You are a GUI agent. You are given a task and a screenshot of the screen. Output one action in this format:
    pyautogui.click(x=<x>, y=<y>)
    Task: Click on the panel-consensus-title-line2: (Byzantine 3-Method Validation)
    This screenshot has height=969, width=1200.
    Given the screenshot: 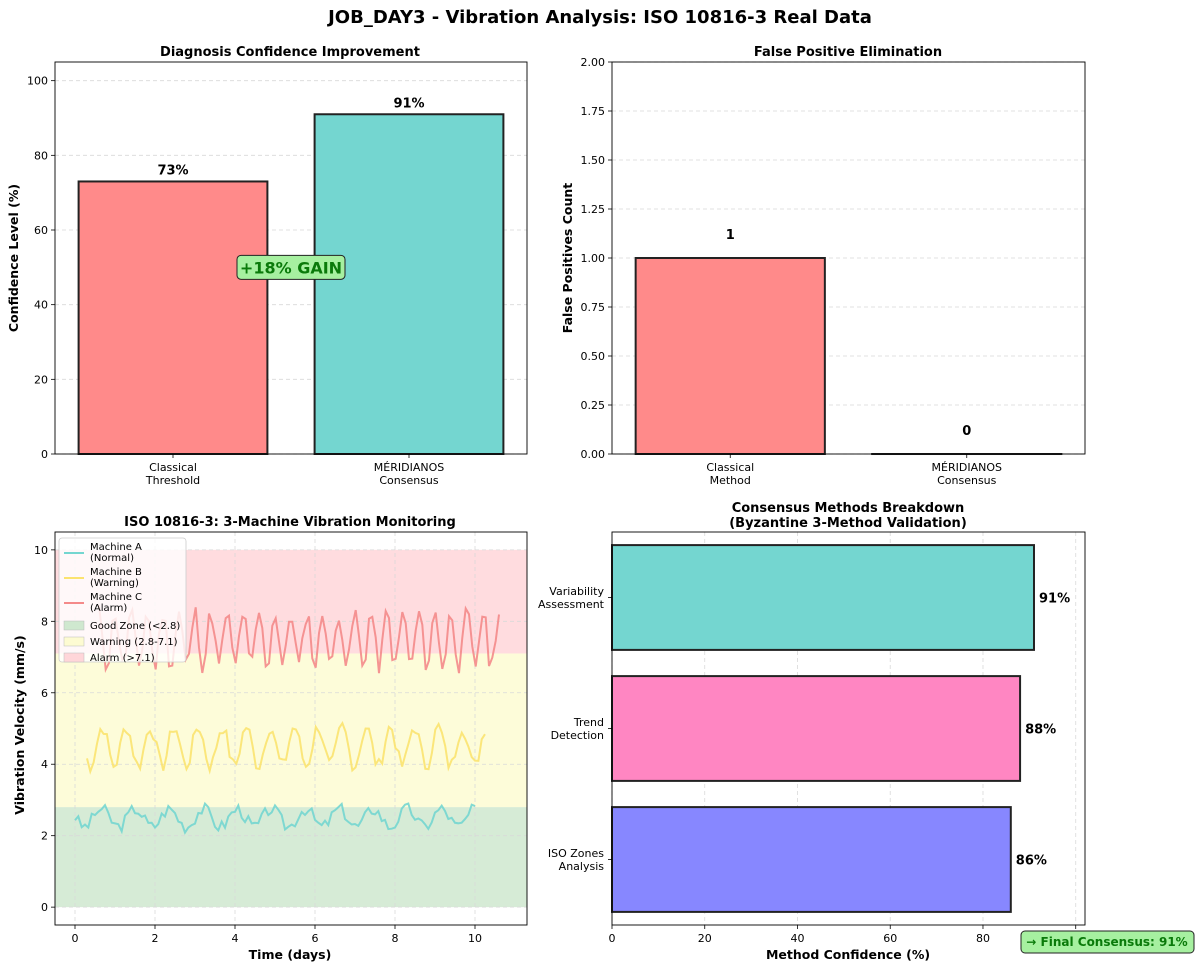 What is the action you would take?
    pyautogui.click(x=848, y=523)
    